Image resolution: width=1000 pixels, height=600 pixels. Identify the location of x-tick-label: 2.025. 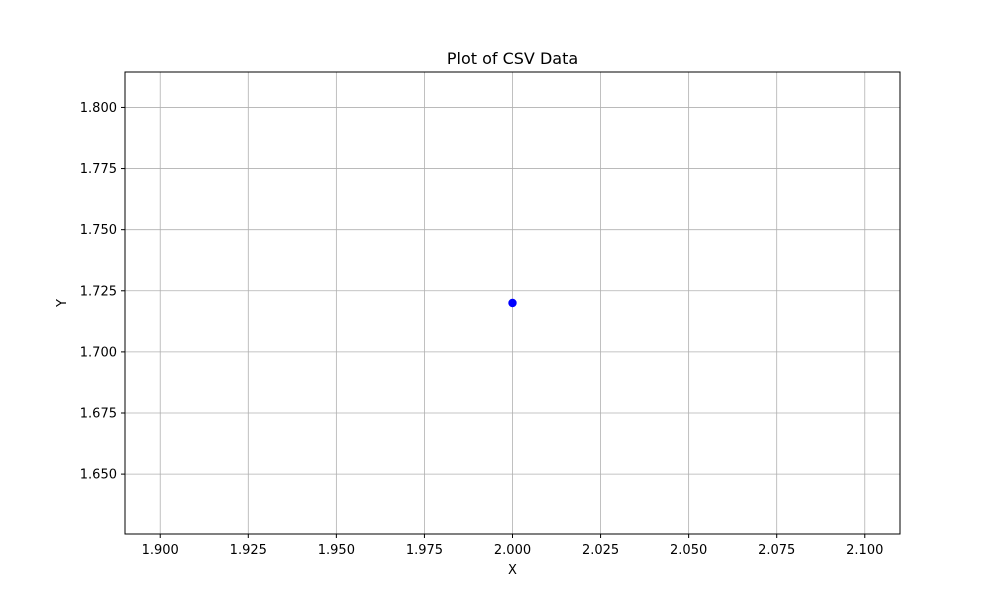
(600, 550).